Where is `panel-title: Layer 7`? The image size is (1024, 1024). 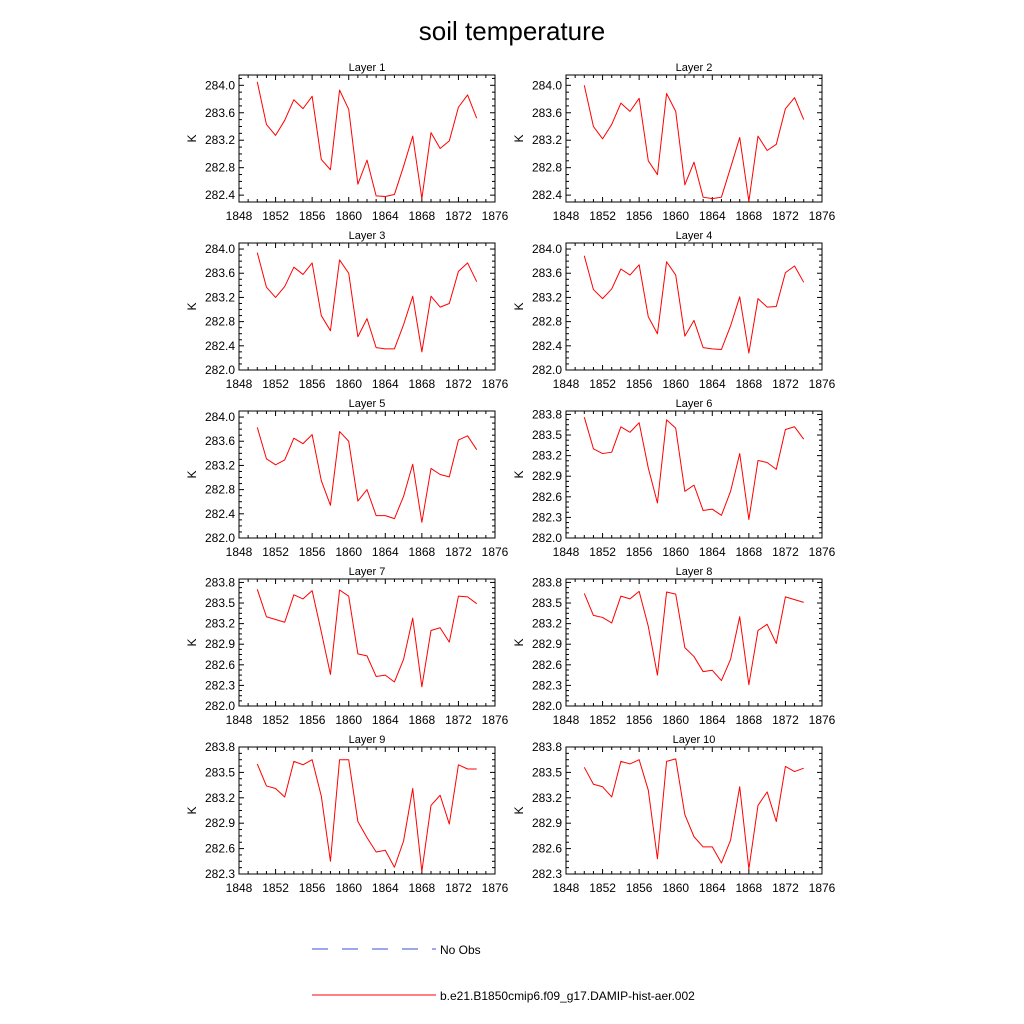
panel-title: Layer 7 is located at coordinates (367, 572).